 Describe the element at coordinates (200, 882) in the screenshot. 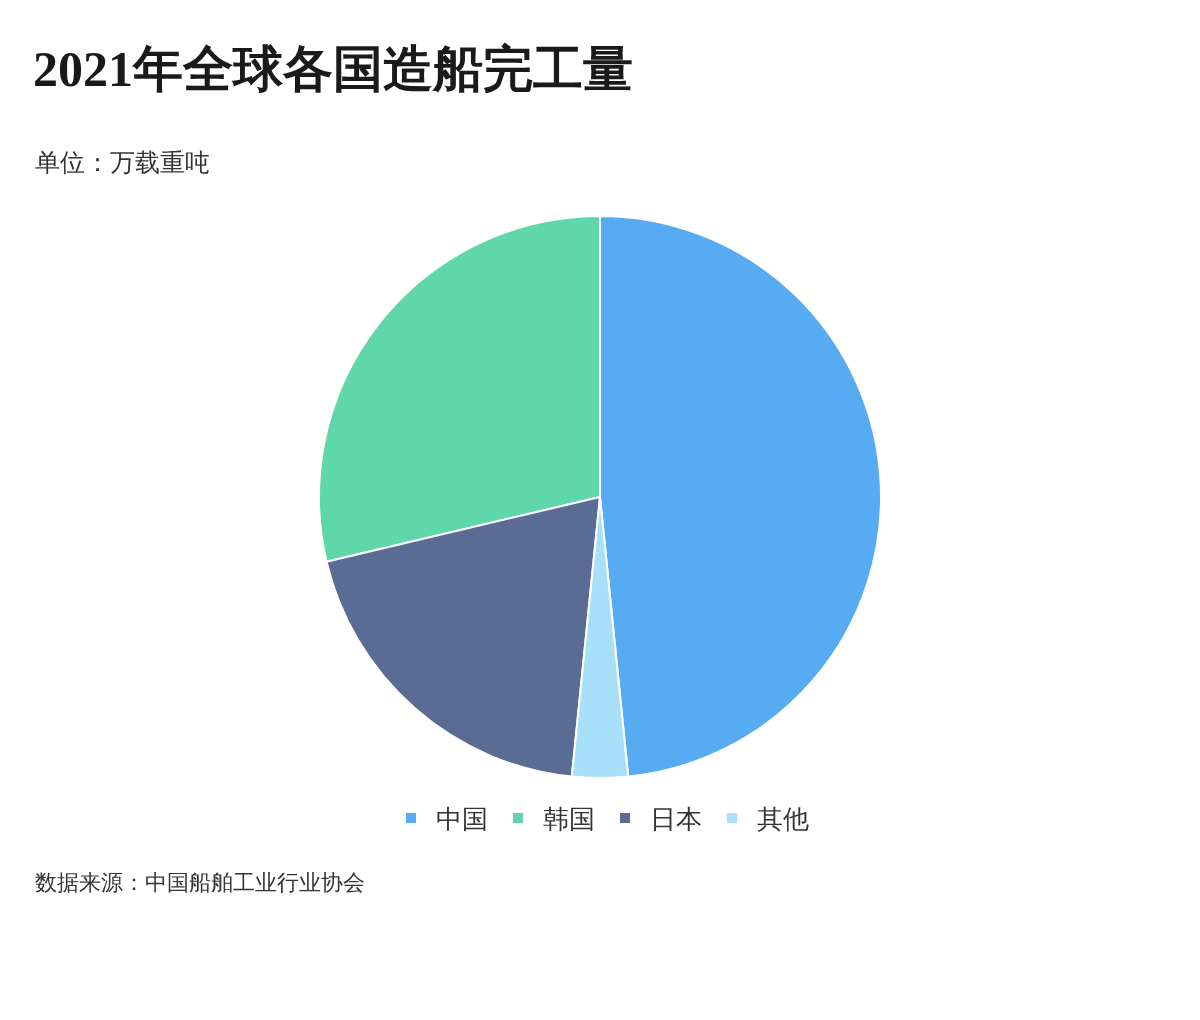

I see `source-note: 数据来源：中国船舶工业行业协会` at that location.